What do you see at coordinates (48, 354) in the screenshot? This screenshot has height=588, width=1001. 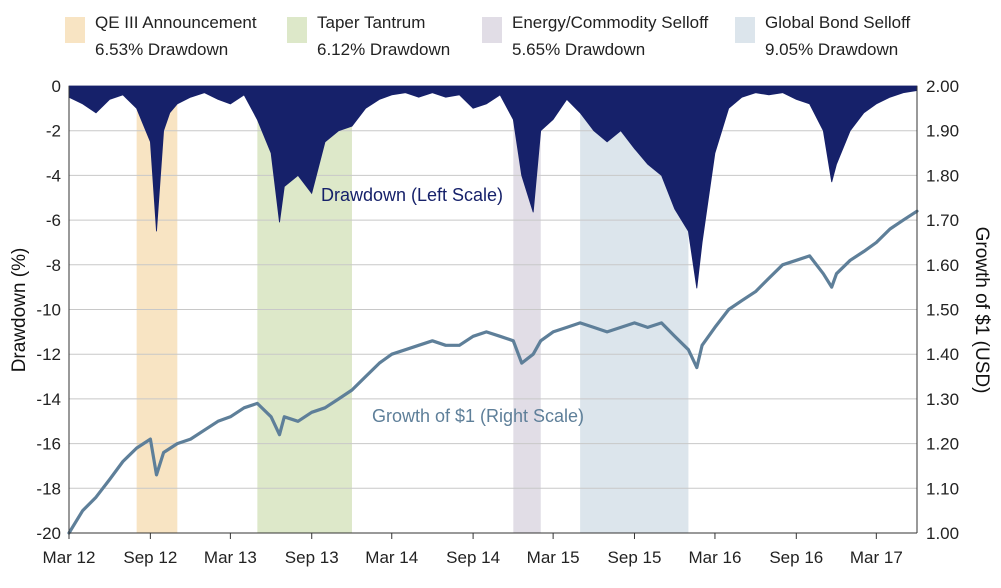 I see `left-tick-label-6: -12` at bounding box center [48, 354].